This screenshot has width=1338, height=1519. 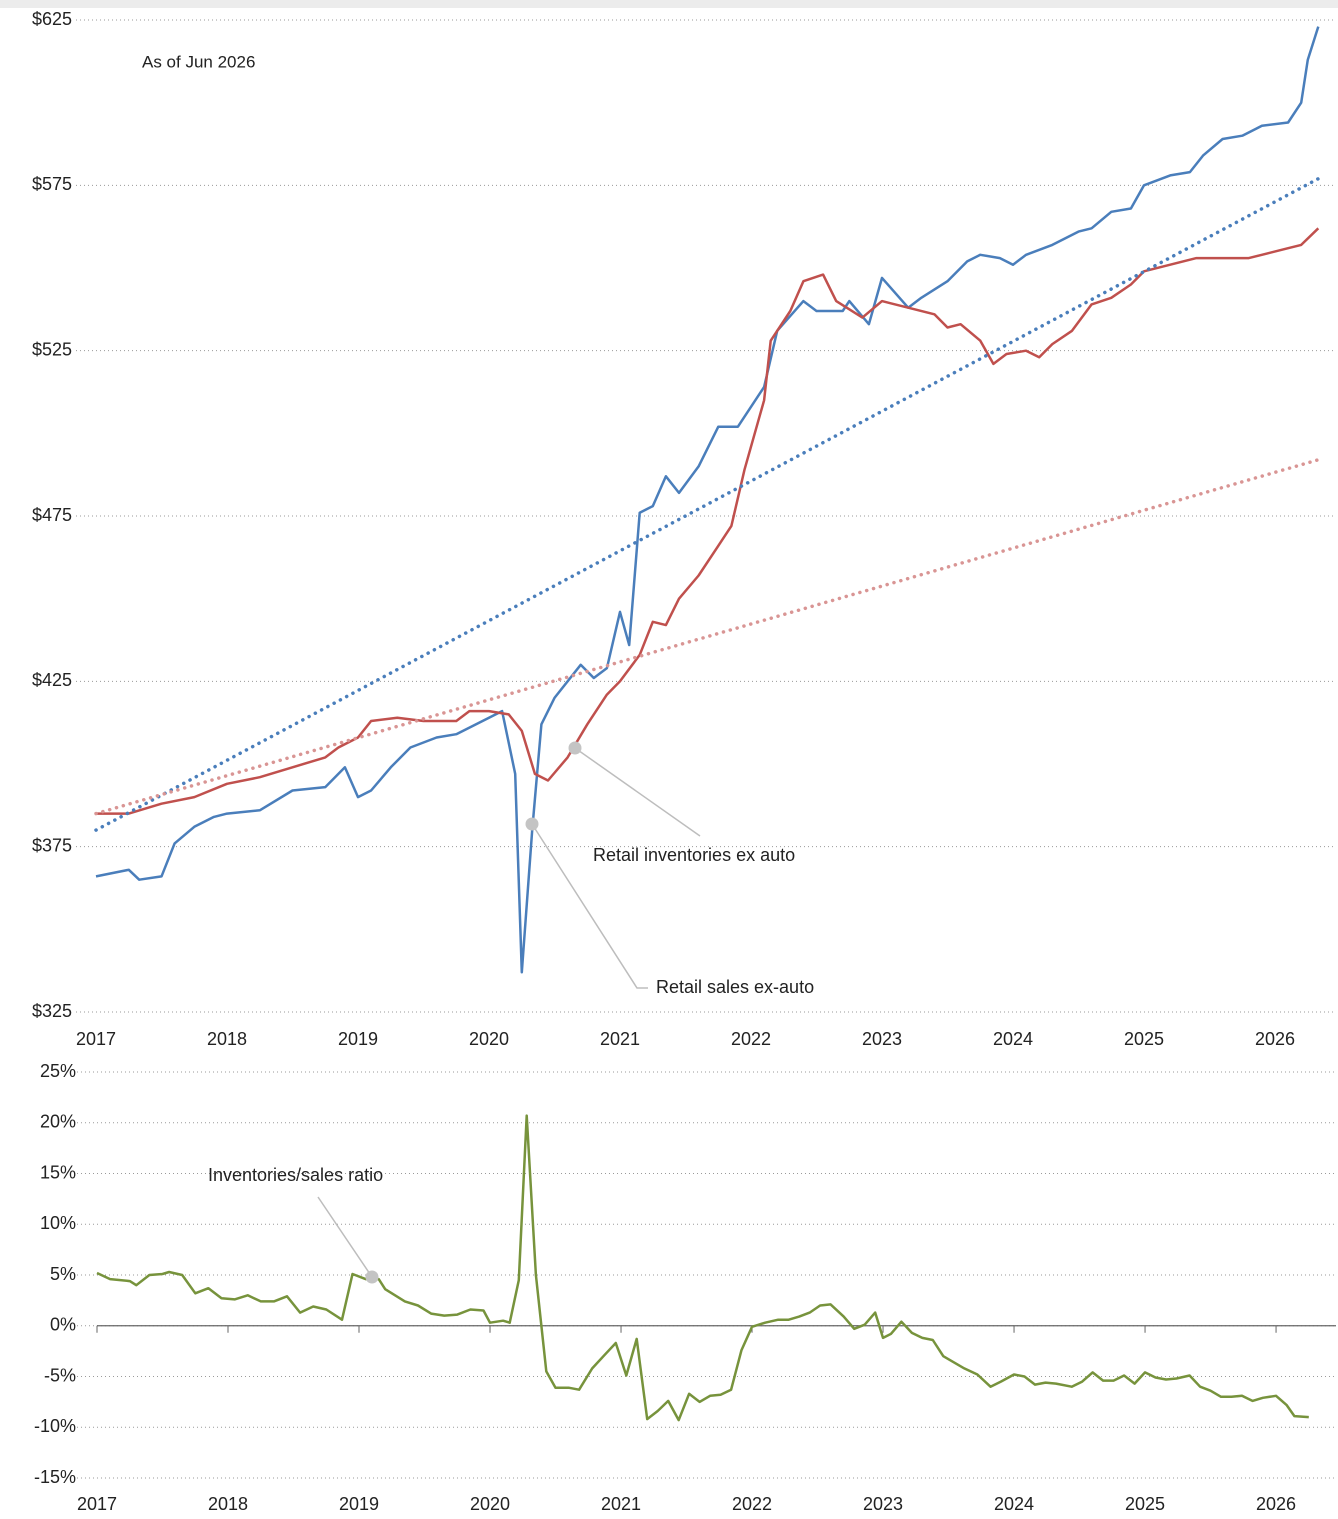 What do you see at coordinates (52, 845) in the screenshot?
I see `y-tick-label: $375` at bounding box center [52, 845].